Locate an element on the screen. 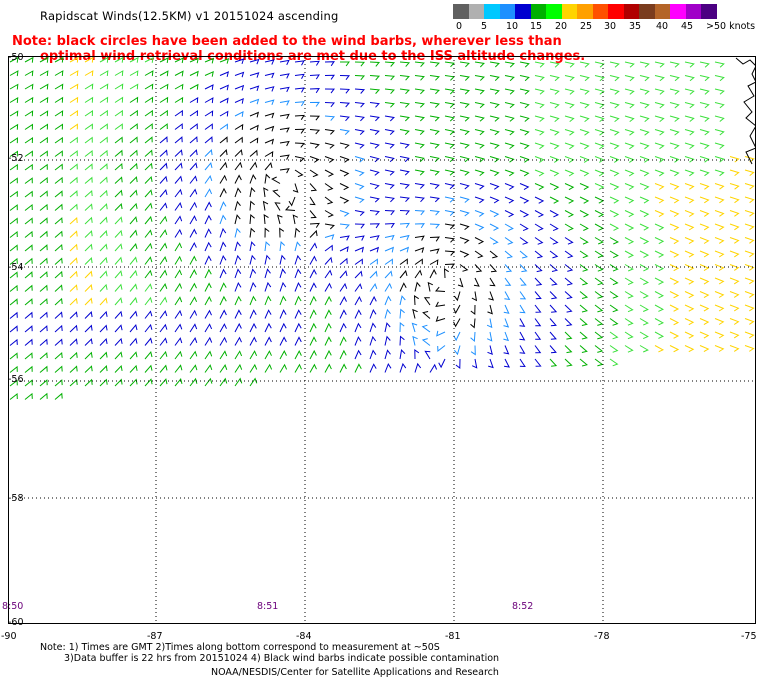 This screenshot has width=760, height=688. colorbar-label: 25 is located at coordinates (586, 26).